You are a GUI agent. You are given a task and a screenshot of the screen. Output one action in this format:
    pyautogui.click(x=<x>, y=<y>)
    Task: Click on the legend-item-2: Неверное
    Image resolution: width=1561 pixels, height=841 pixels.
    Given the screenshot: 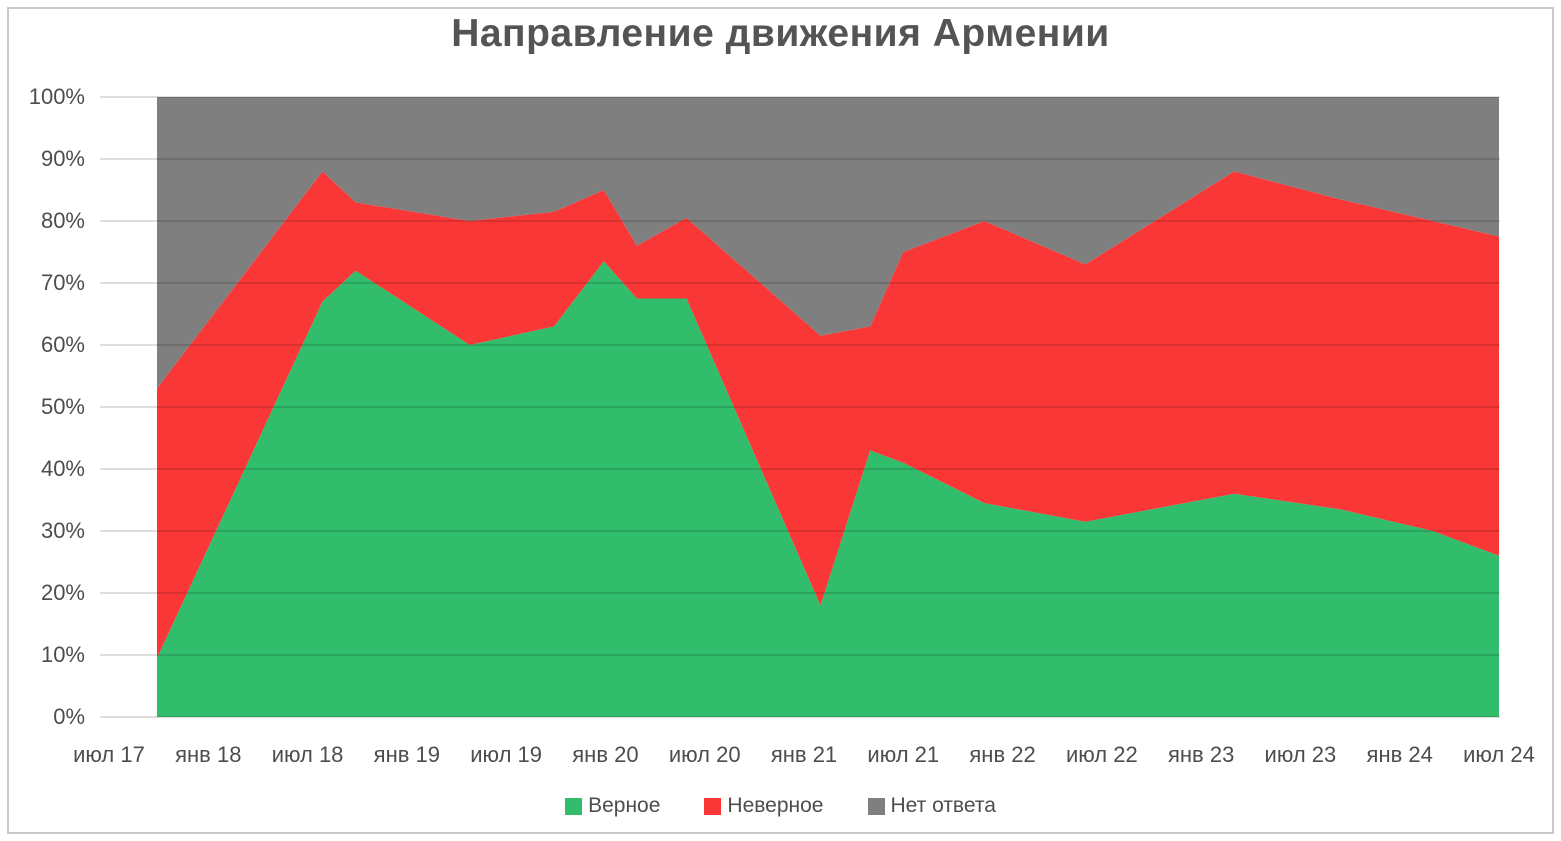 What is the action you would take?
    pyautogui.click(x=764, y=806)
    